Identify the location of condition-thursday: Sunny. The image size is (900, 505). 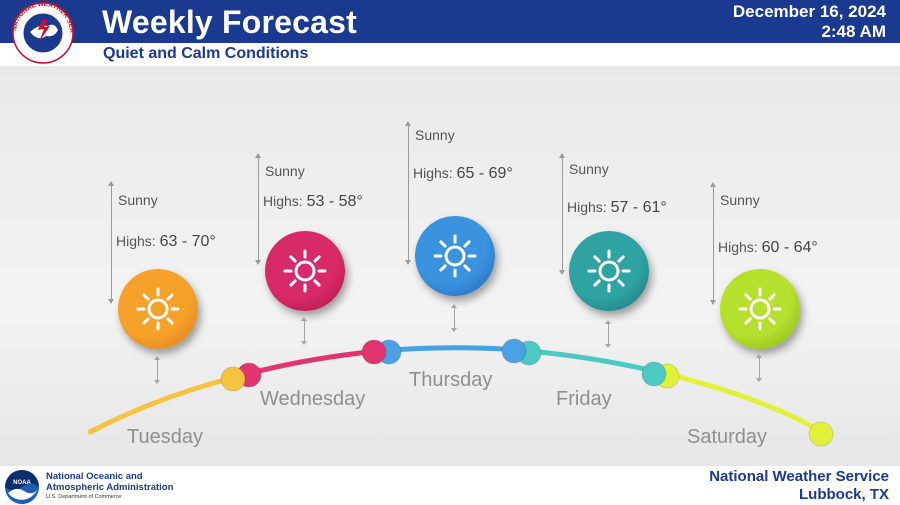
(435, 135).